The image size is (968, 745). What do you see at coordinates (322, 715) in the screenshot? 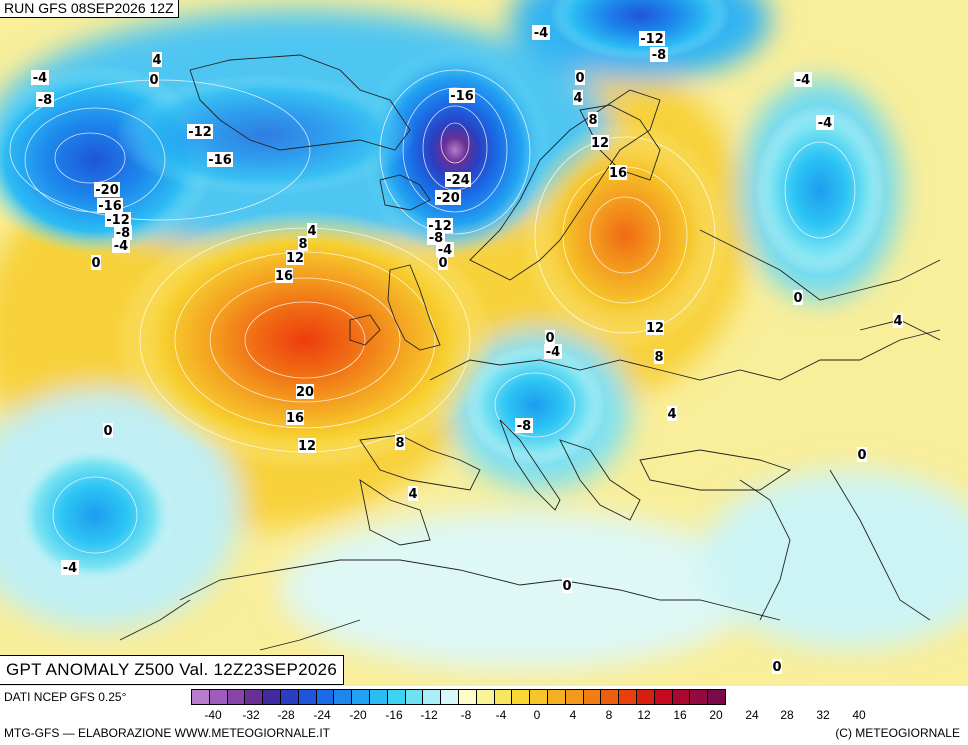
I see `colorbar-tick: -24` at bounding box center [322, 715].